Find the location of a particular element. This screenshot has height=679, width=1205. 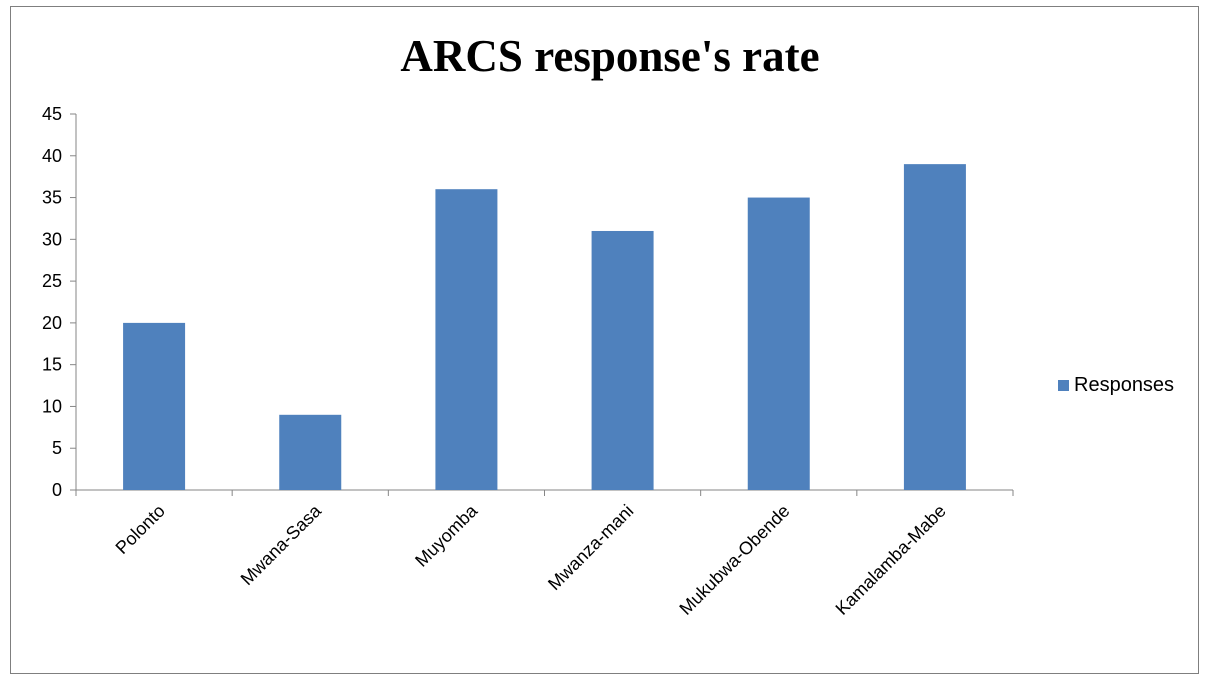

y-tick-label: 10 is located at coordinates (52, 406).